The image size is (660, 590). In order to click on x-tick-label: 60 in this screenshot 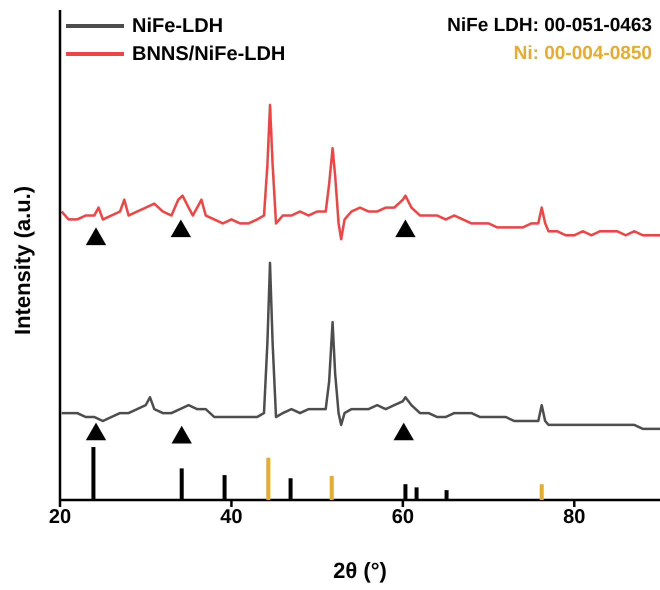, I will do `click(403, 517)`.